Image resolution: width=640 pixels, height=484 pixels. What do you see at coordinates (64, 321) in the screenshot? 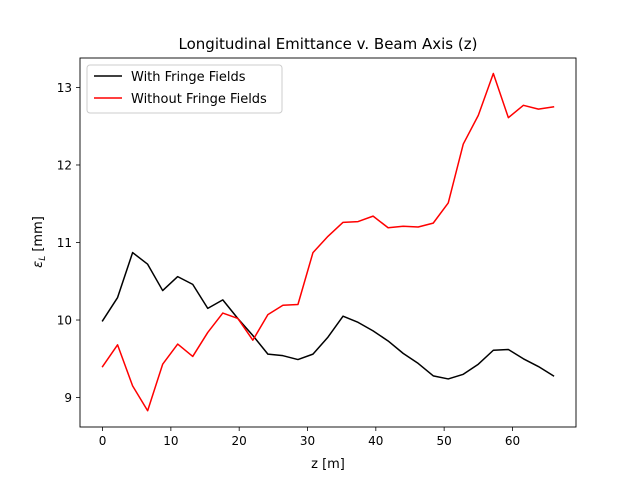
I see `y-tick-label: 10` at bounding box center [64, 321].